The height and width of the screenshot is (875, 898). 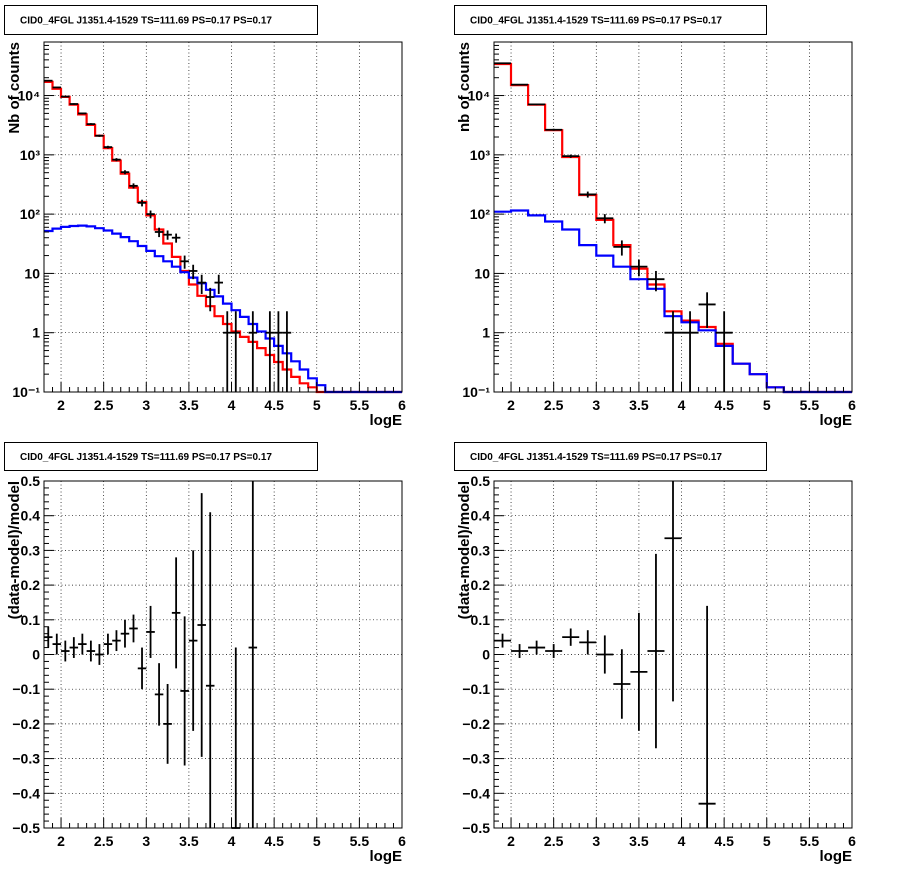 What do you see at coordinates (724, 405) in the screenshot?
I see `x-tick-label: 4.5` at bounding box center [724, 405].